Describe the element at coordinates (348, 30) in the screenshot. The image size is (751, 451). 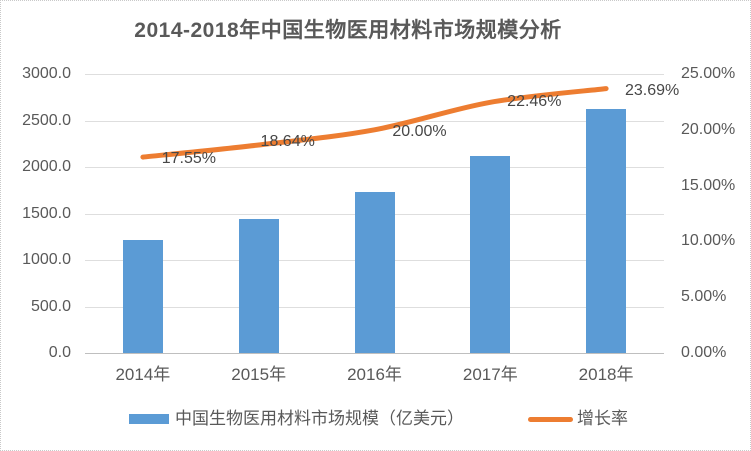
I see `chart-title: 2014-2018年中国生物医用材料市场规模分析` at that location.